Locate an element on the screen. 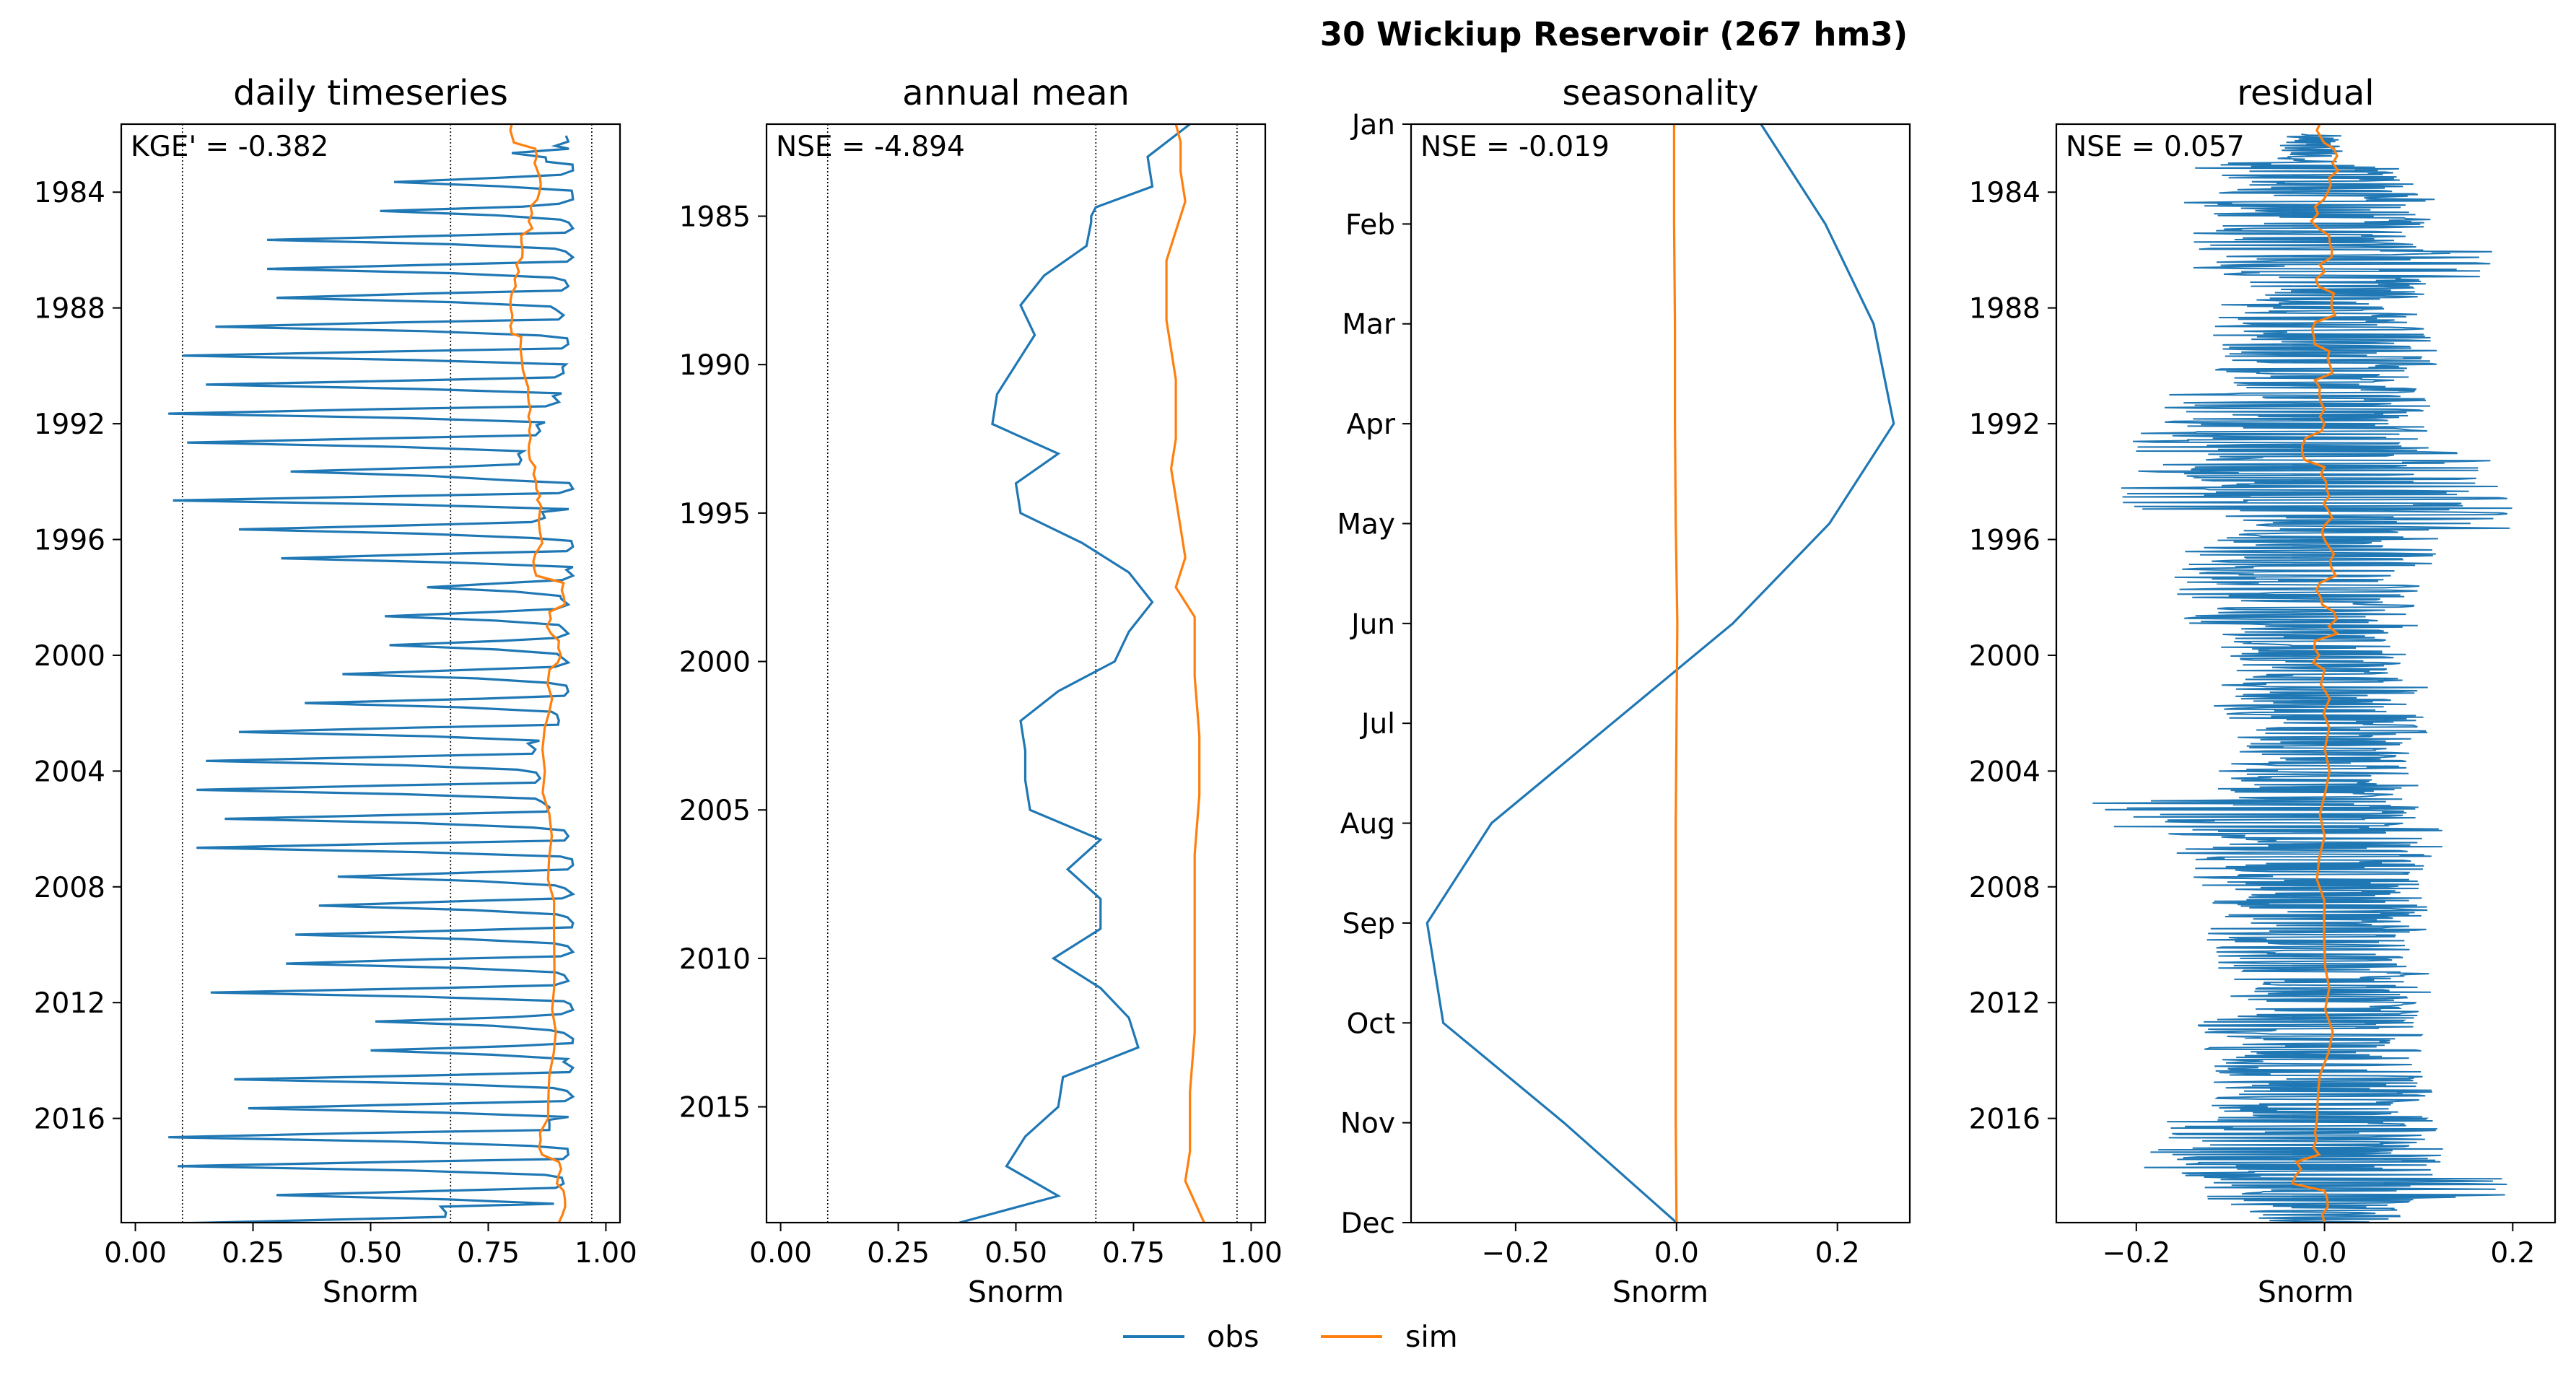 Image resolution: width=2576 pixels, height=1385 pixels. y-tick-label: 1990 is located at coordinates (715, 365).